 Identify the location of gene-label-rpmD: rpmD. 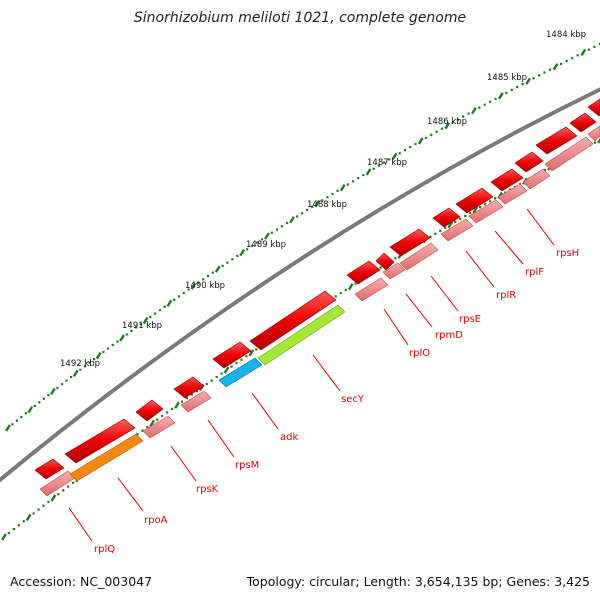
(449, 335).